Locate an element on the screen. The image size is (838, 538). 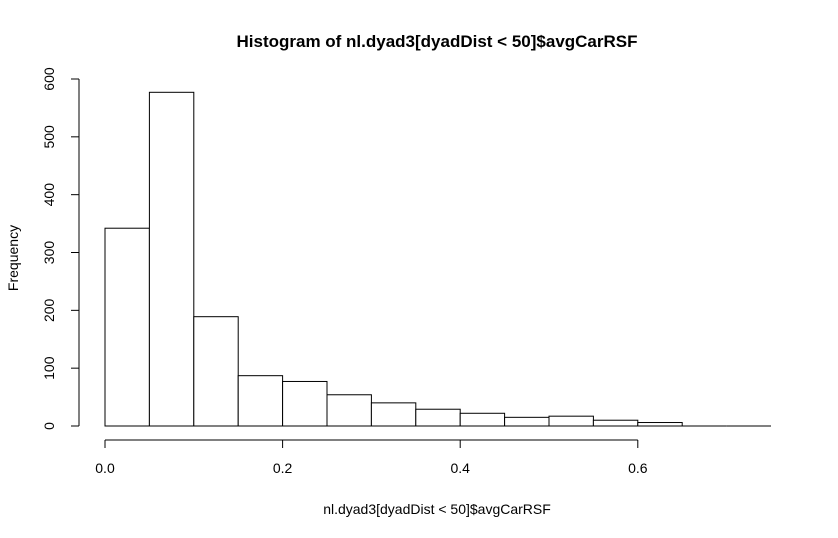
y-tick-label-1: 100 is located at coordinates (49, 368).